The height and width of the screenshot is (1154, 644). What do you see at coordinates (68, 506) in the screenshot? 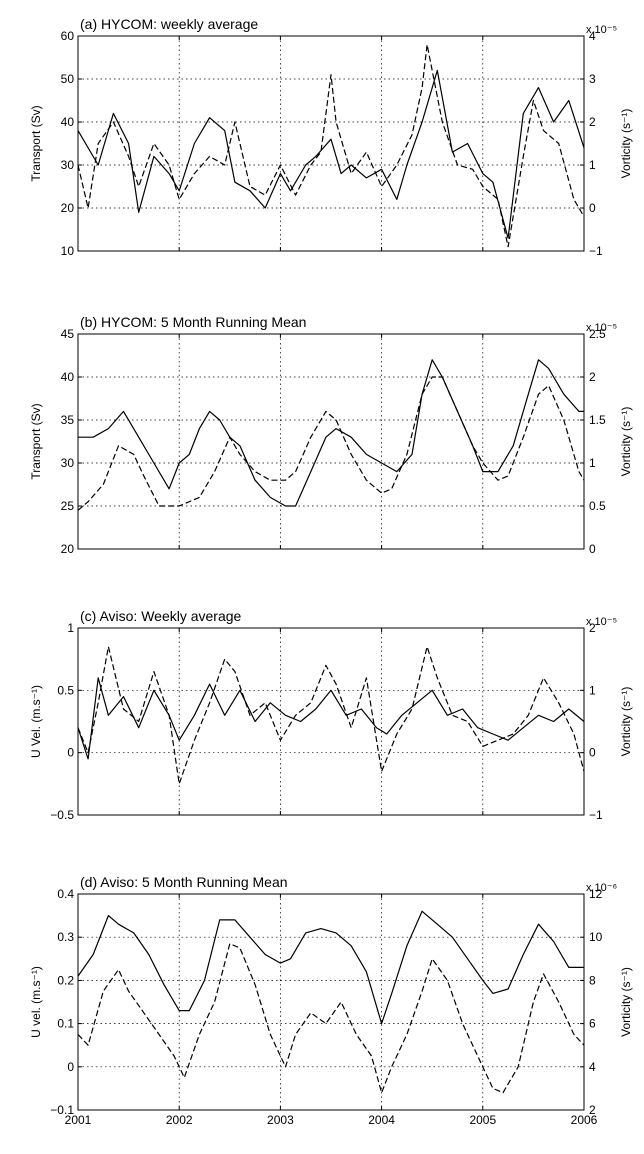
I see `y-tick-label: 25` at bounding box center [68, 506].